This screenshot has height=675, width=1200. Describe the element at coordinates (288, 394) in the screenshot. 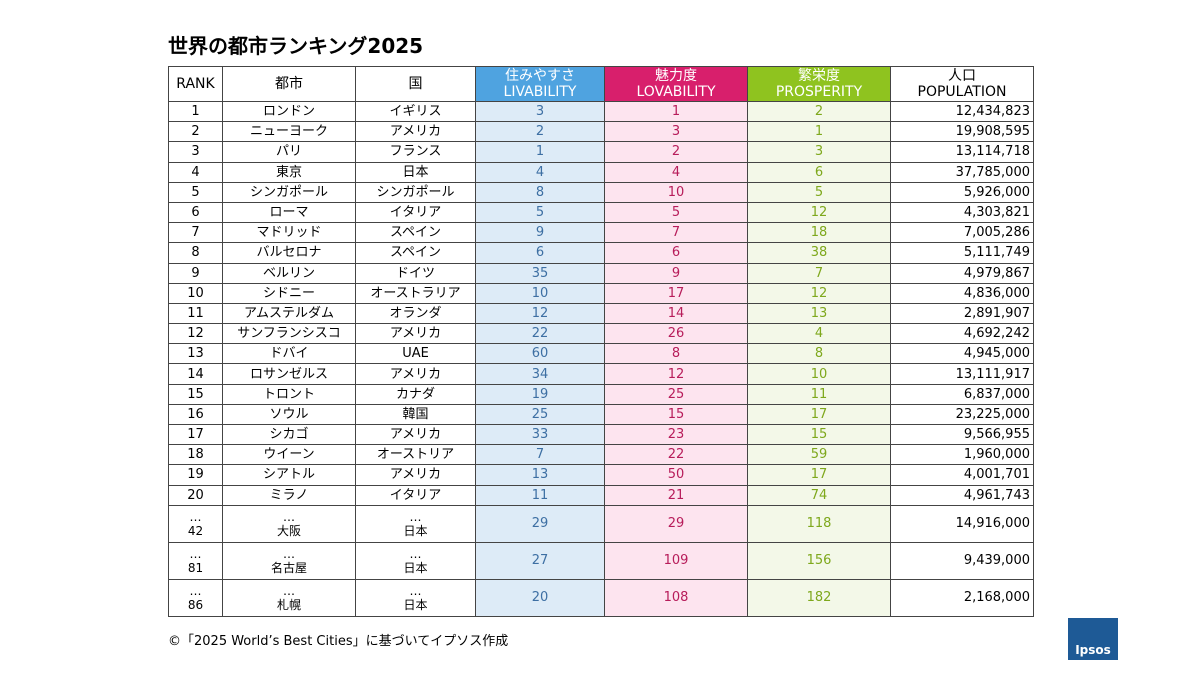

I see `cell-text: トロント` at that location.